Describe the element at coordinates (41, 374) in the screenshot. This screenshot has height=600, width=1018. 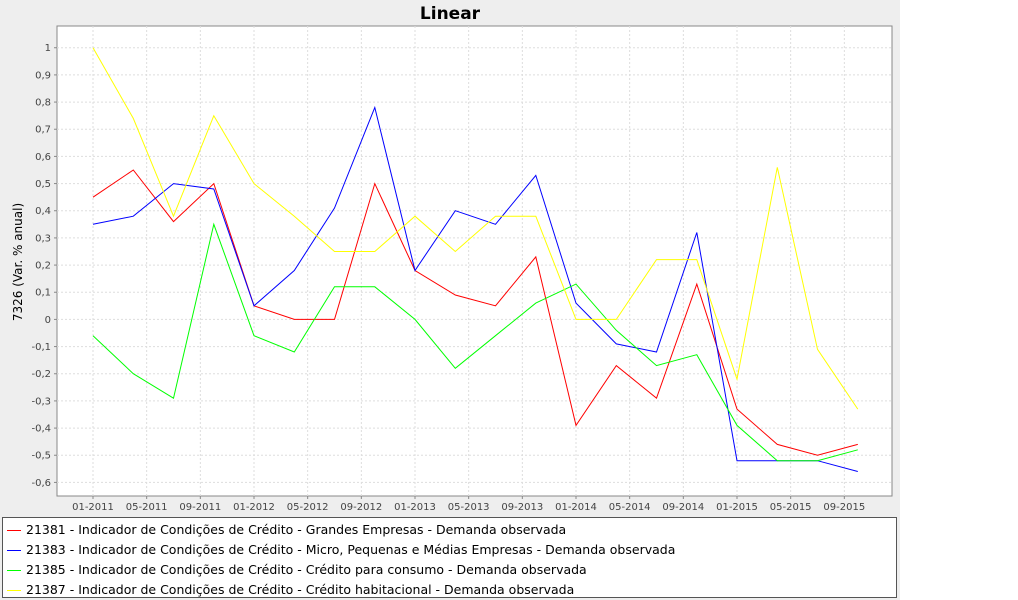
I see `y-tick-label: -0,2` at that location.